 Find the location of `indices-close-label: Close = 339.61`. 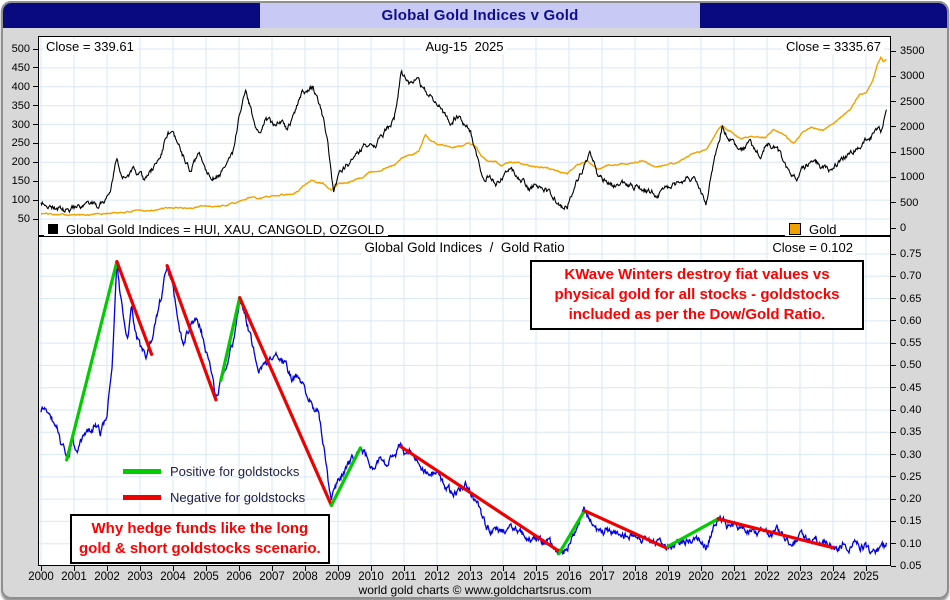

indices-close-label: Close = 339.61 is located at coordinates (90, 46).